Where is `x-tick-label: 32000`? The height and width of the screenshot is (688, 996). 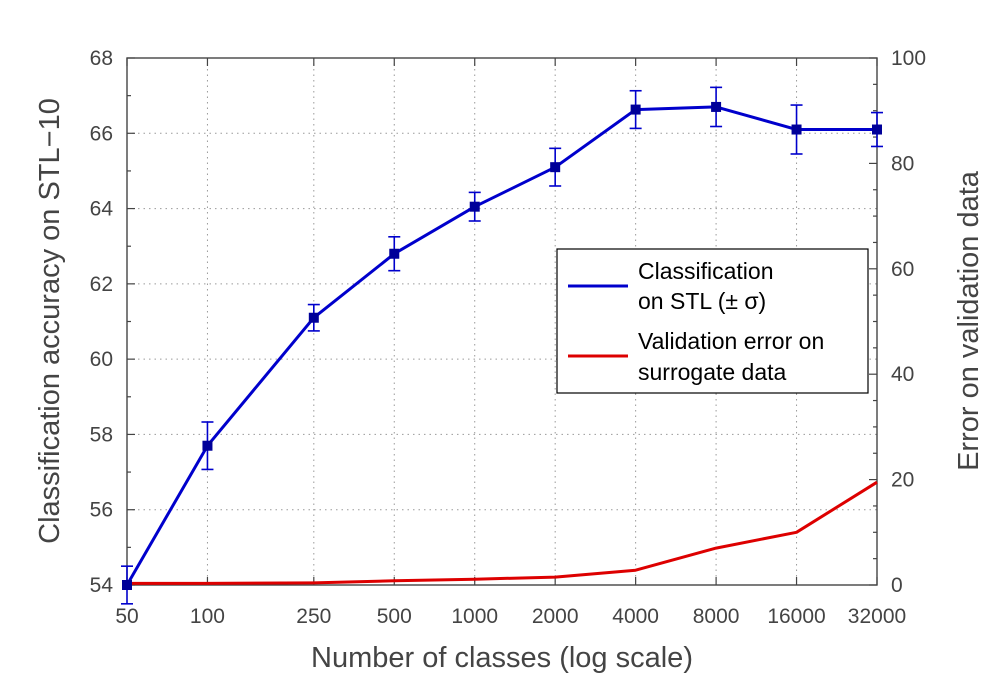
x-tick-label: 32000 is located at coordinates (877, 616).